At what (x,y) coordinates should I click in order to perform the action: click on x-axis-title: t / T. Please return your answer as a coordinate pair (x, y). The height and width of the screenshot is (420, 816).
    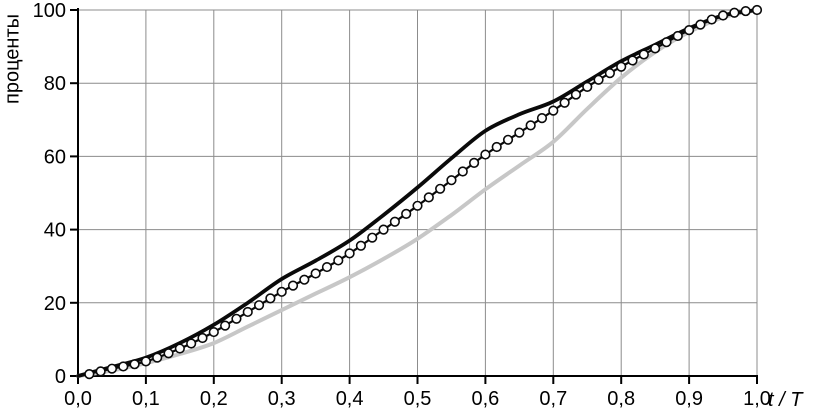
    Looking at the image, I should click on (785, 400).